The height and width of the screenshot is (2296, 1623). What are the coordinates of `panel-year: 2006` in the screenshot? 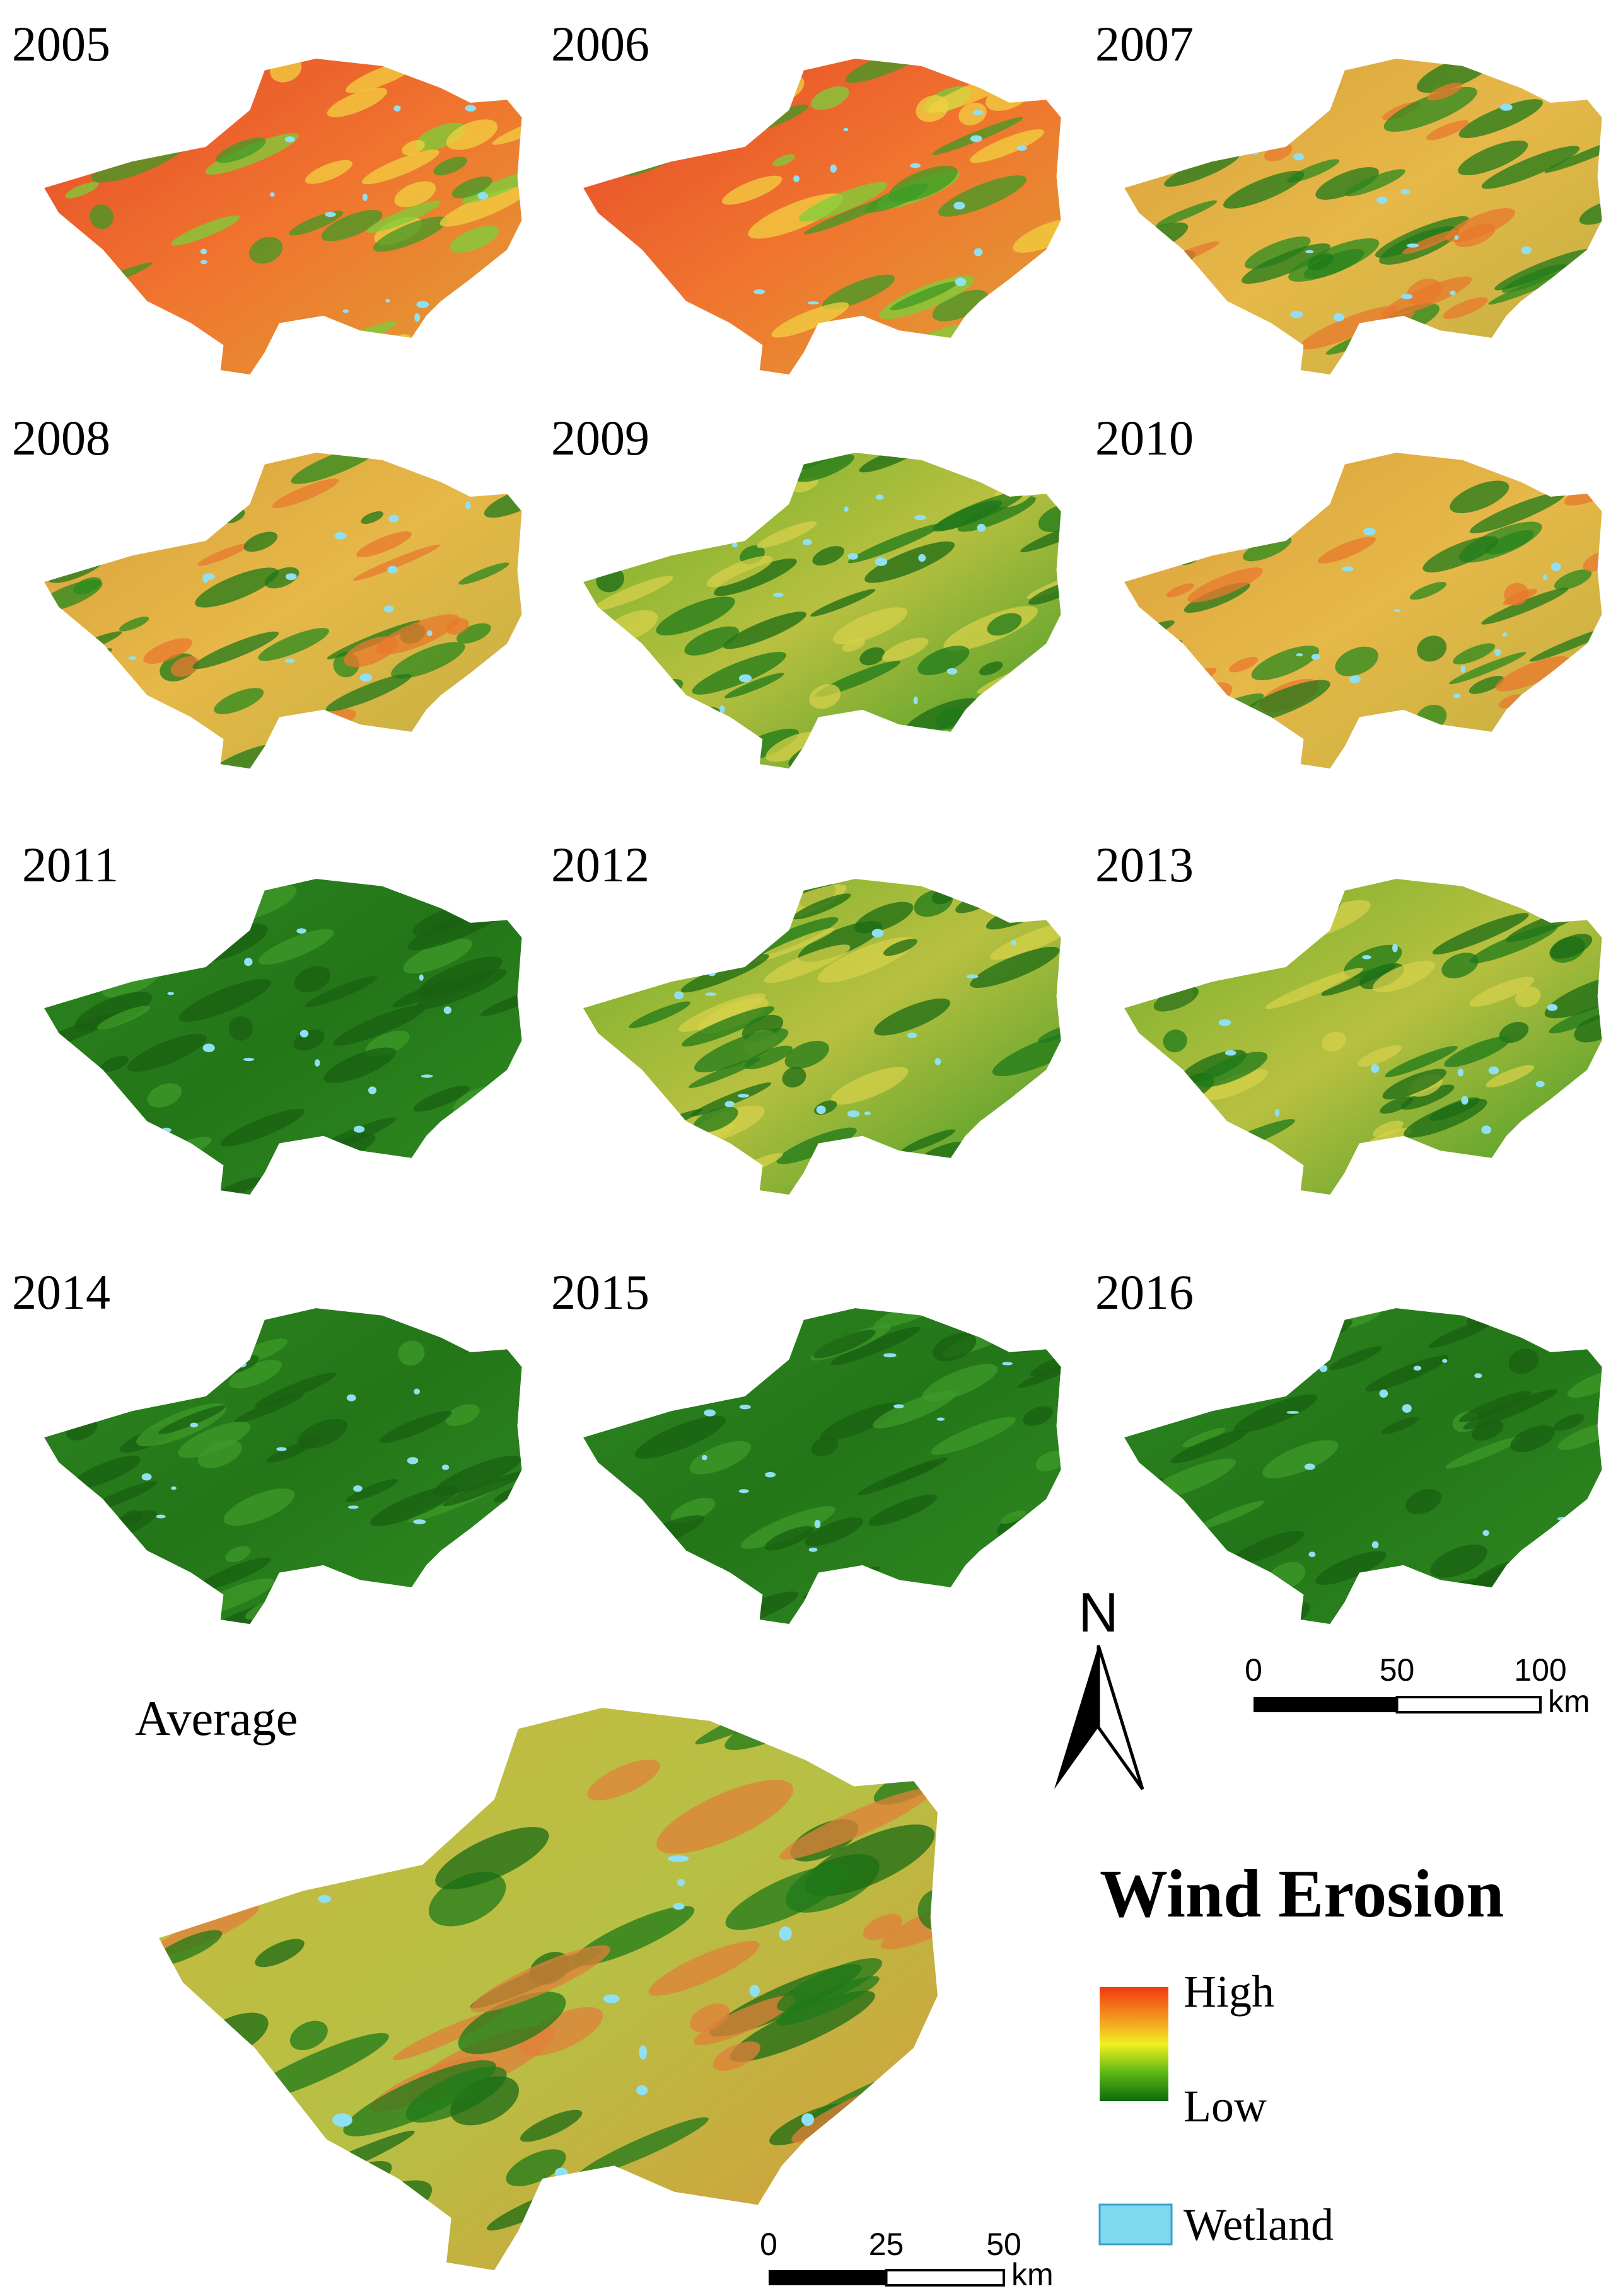 It's located at (600, 44).